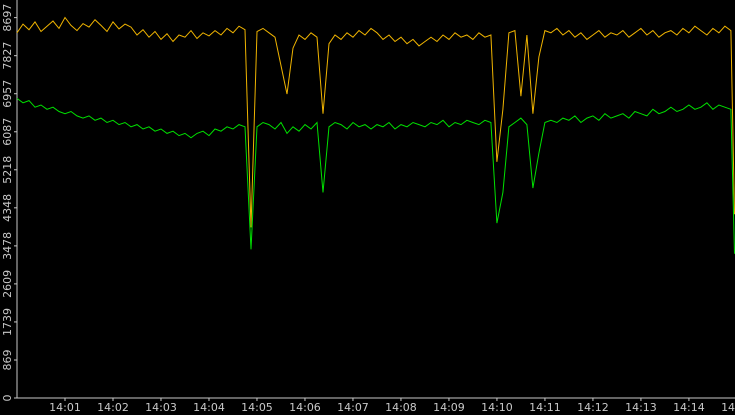 The width and height of the screenshot is (735, 415). I want to click on y-tick-label: 0, so click(7, 398).